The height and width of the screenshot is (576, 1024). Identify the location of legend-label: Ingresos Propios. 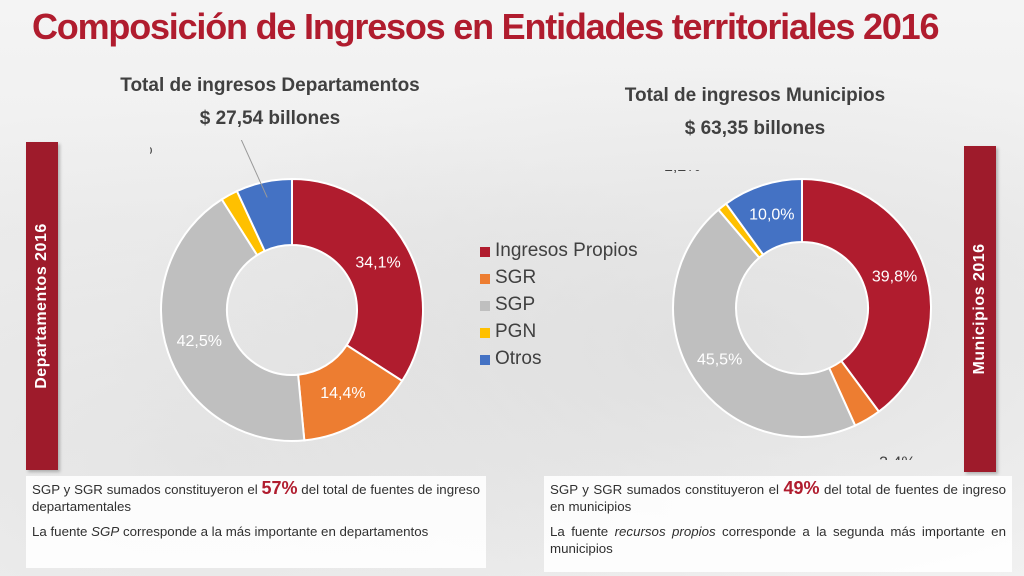
(566, 250).